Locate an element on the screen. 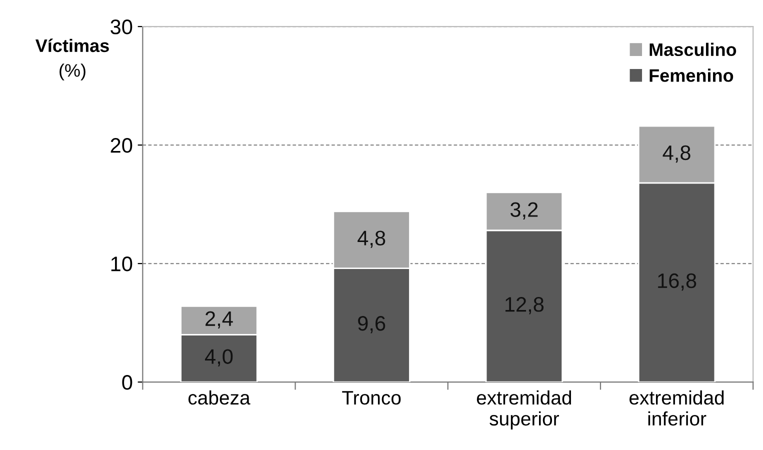 This screenshot has height=450, width=763. data-label: 4,0 is located at coordinates (218, 357).